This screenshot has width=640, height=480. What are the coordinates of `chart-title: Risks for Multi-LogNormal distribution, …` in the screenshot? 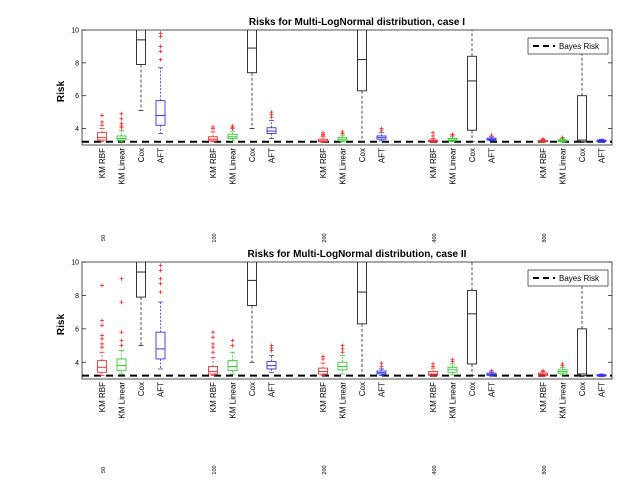 It's located at (357, 22).